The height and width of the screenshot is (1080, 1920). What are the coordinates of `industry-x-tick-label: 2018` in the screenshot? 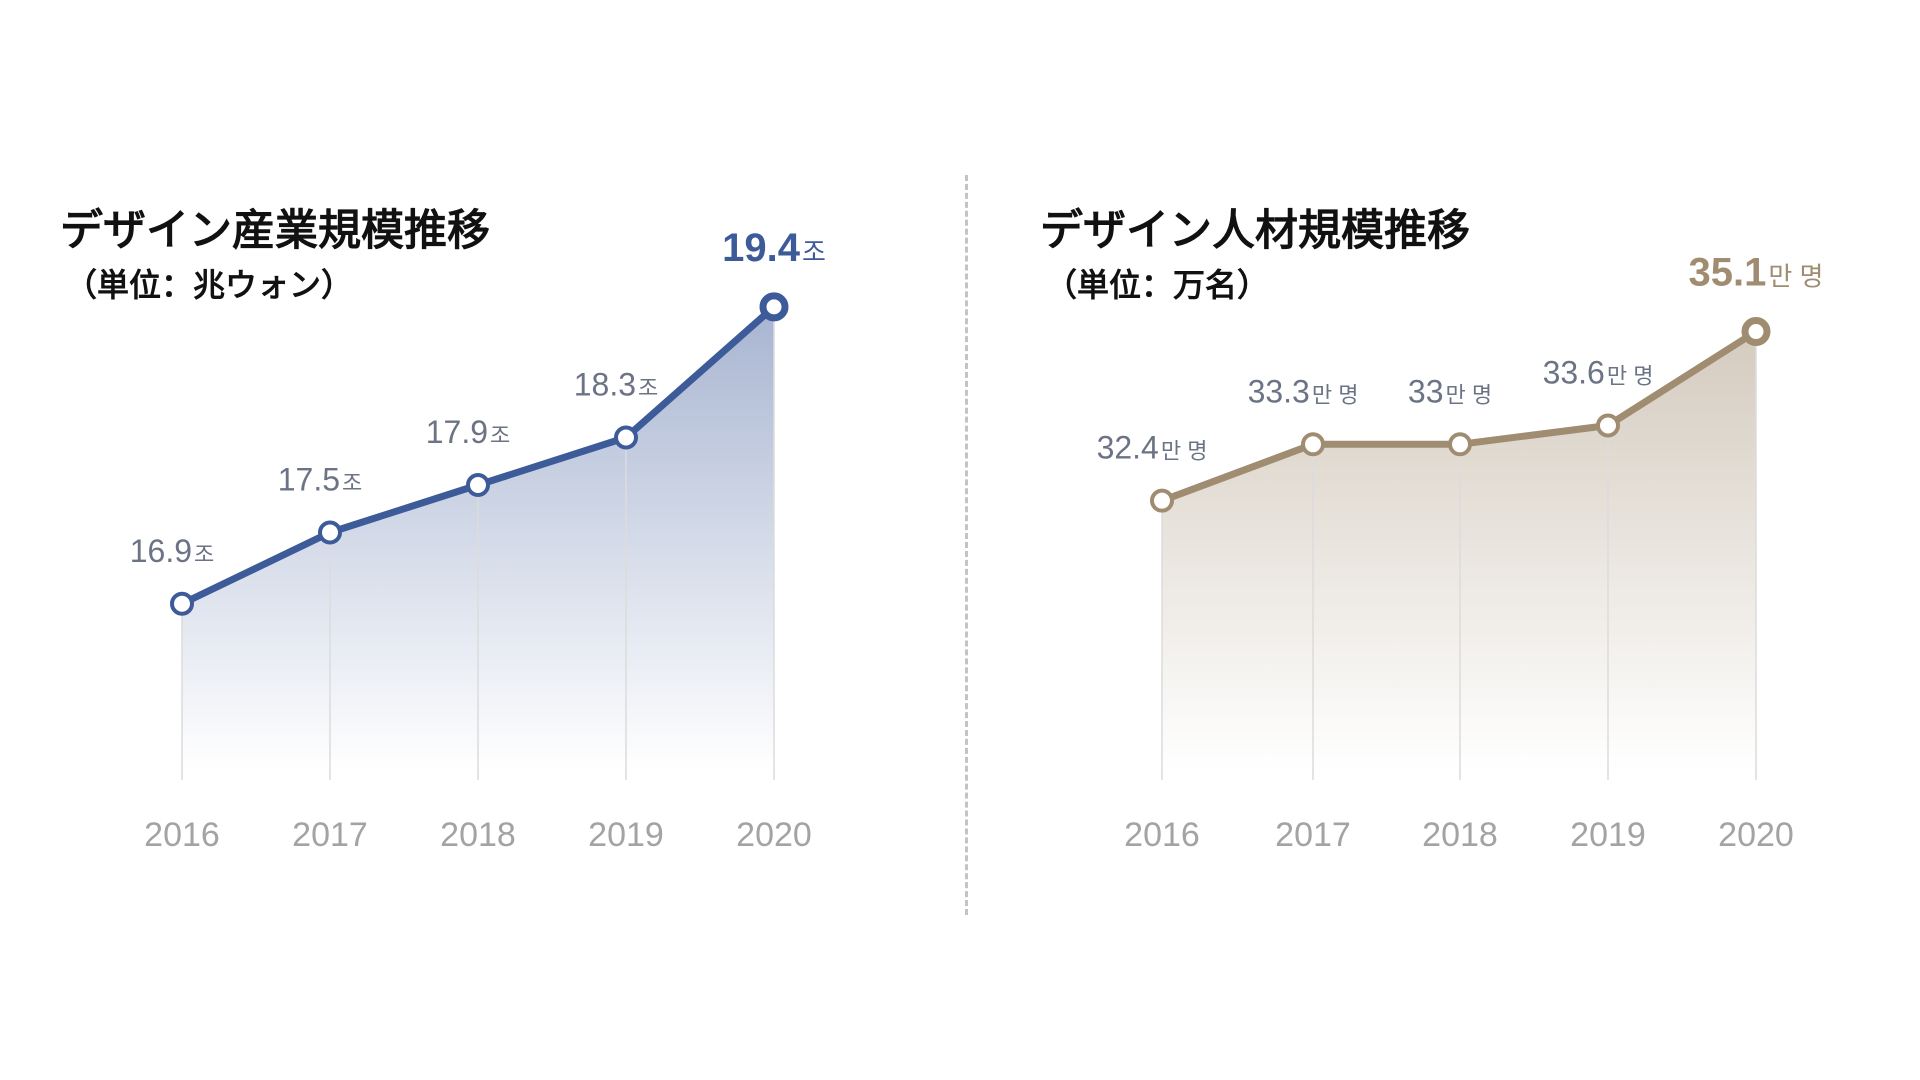 It's located at (478, 835).